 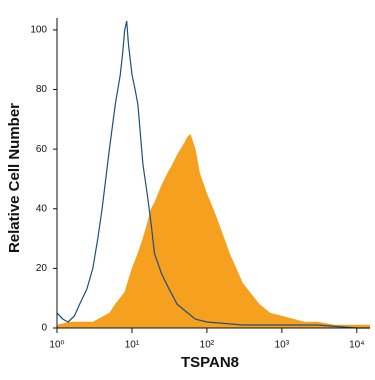 I want to click on y-tick-label: 40, so click(x=42, y=208).